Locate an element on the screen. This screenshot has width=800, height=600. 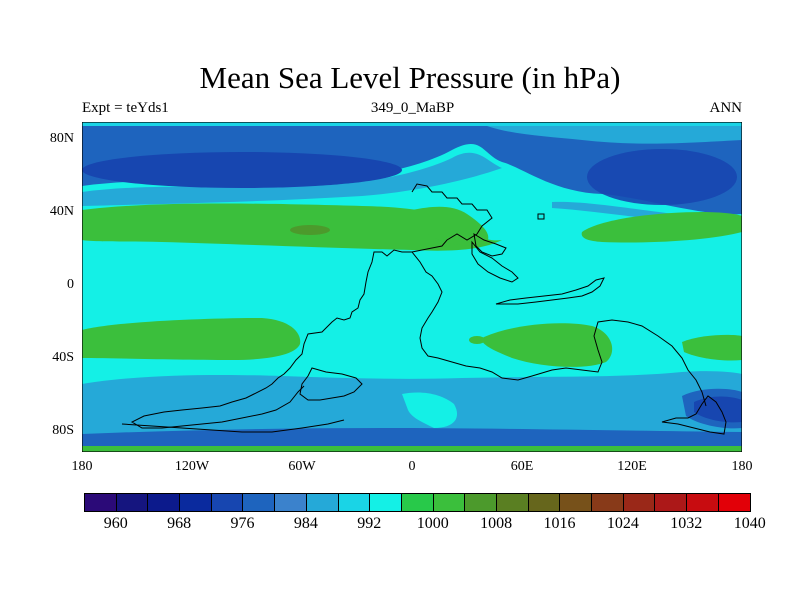
experiment-label: Expt = teYds1 is located at coordinates (125, 108).